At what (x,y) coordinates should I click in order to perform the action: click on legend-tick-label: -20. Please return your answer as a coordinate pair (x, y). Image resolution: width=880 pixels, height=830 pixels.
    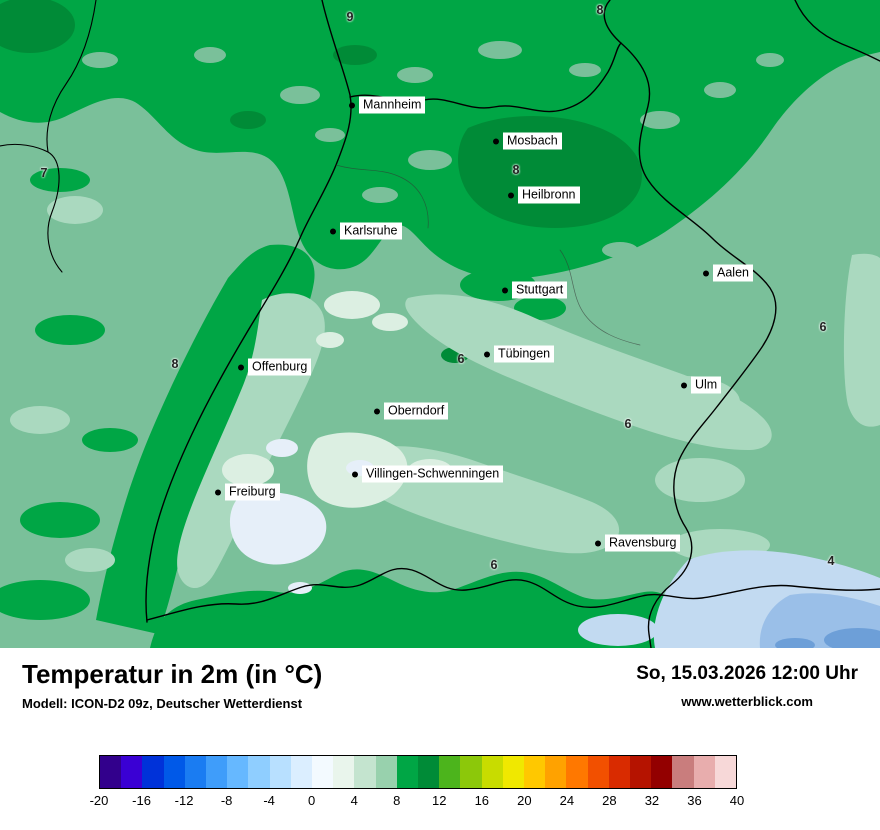
    Looking at the image, I should click on (99, 800).